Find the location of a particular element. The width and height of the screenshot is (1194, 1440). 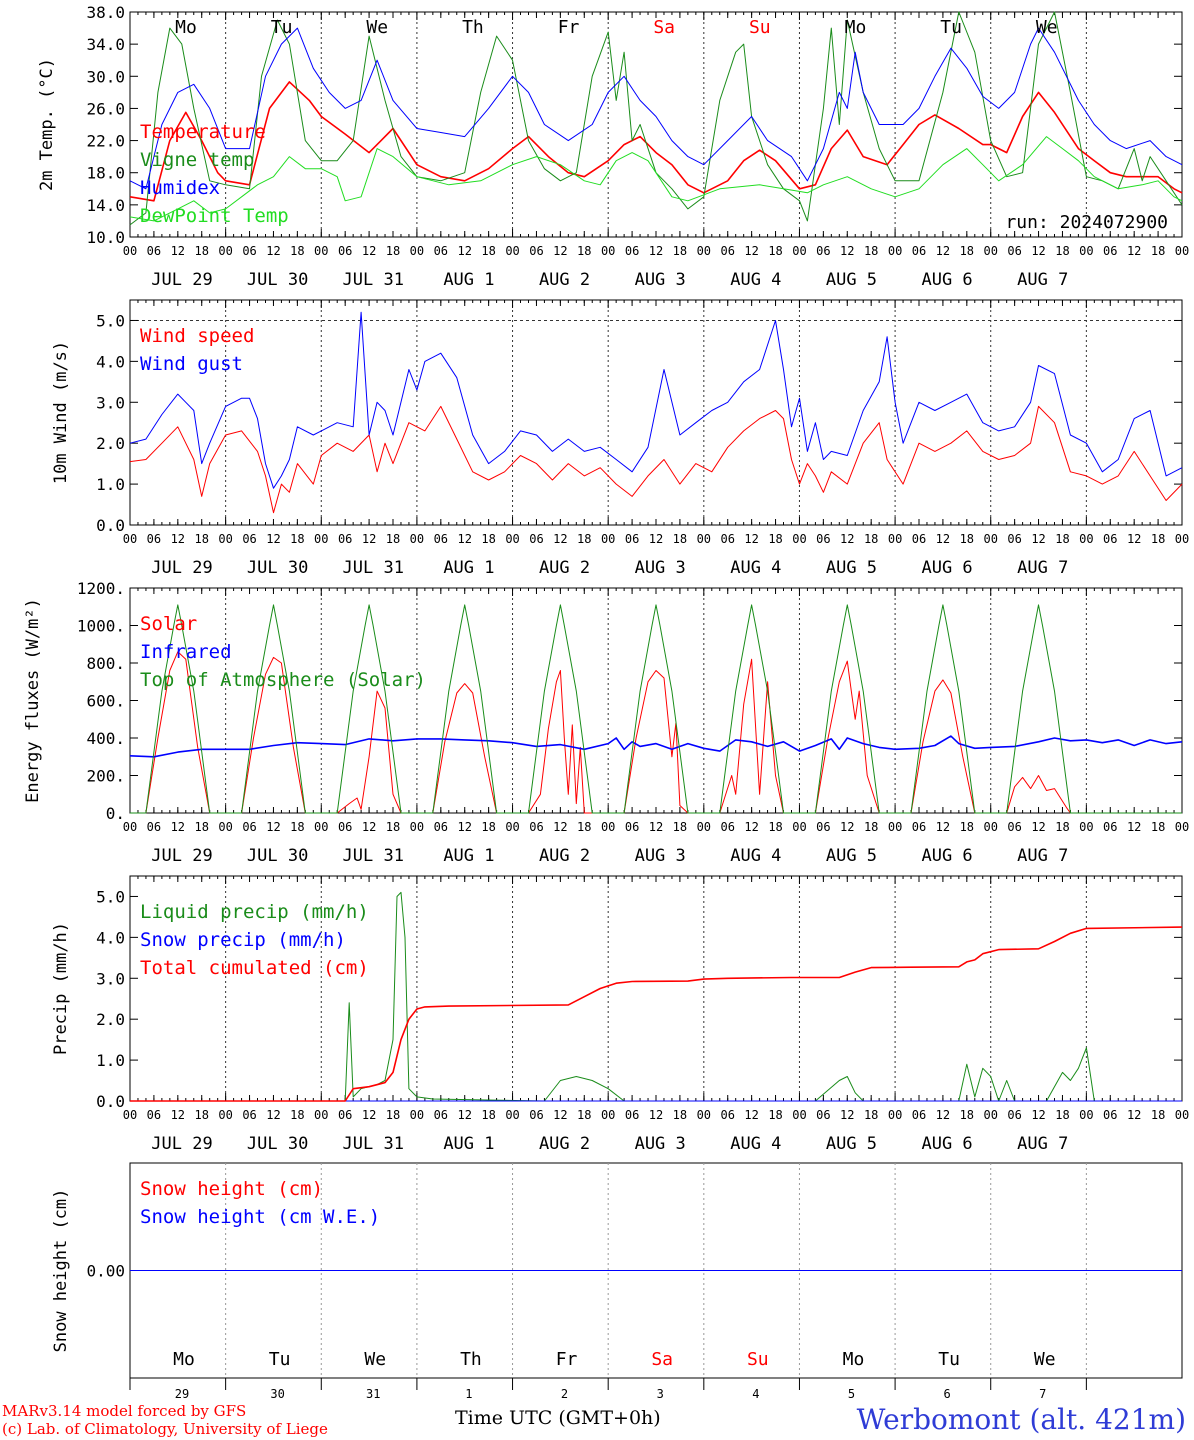

day-name-top: Sa is located at coordinates (664, 27).